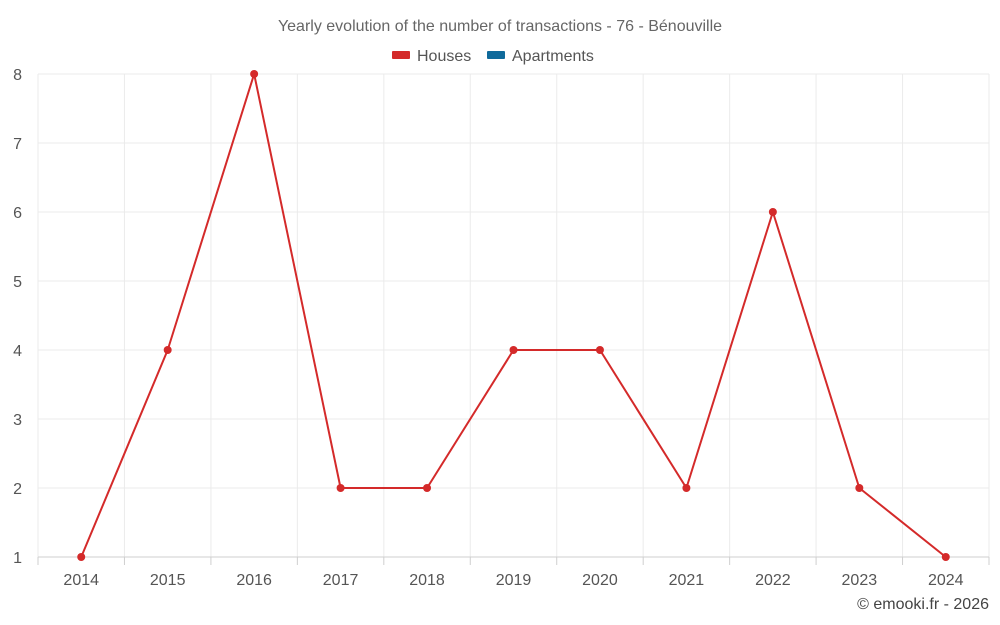  What do you see at coordinates (513, 560) in the screenshot?
I see `axes` at bounding box center [513, 560].